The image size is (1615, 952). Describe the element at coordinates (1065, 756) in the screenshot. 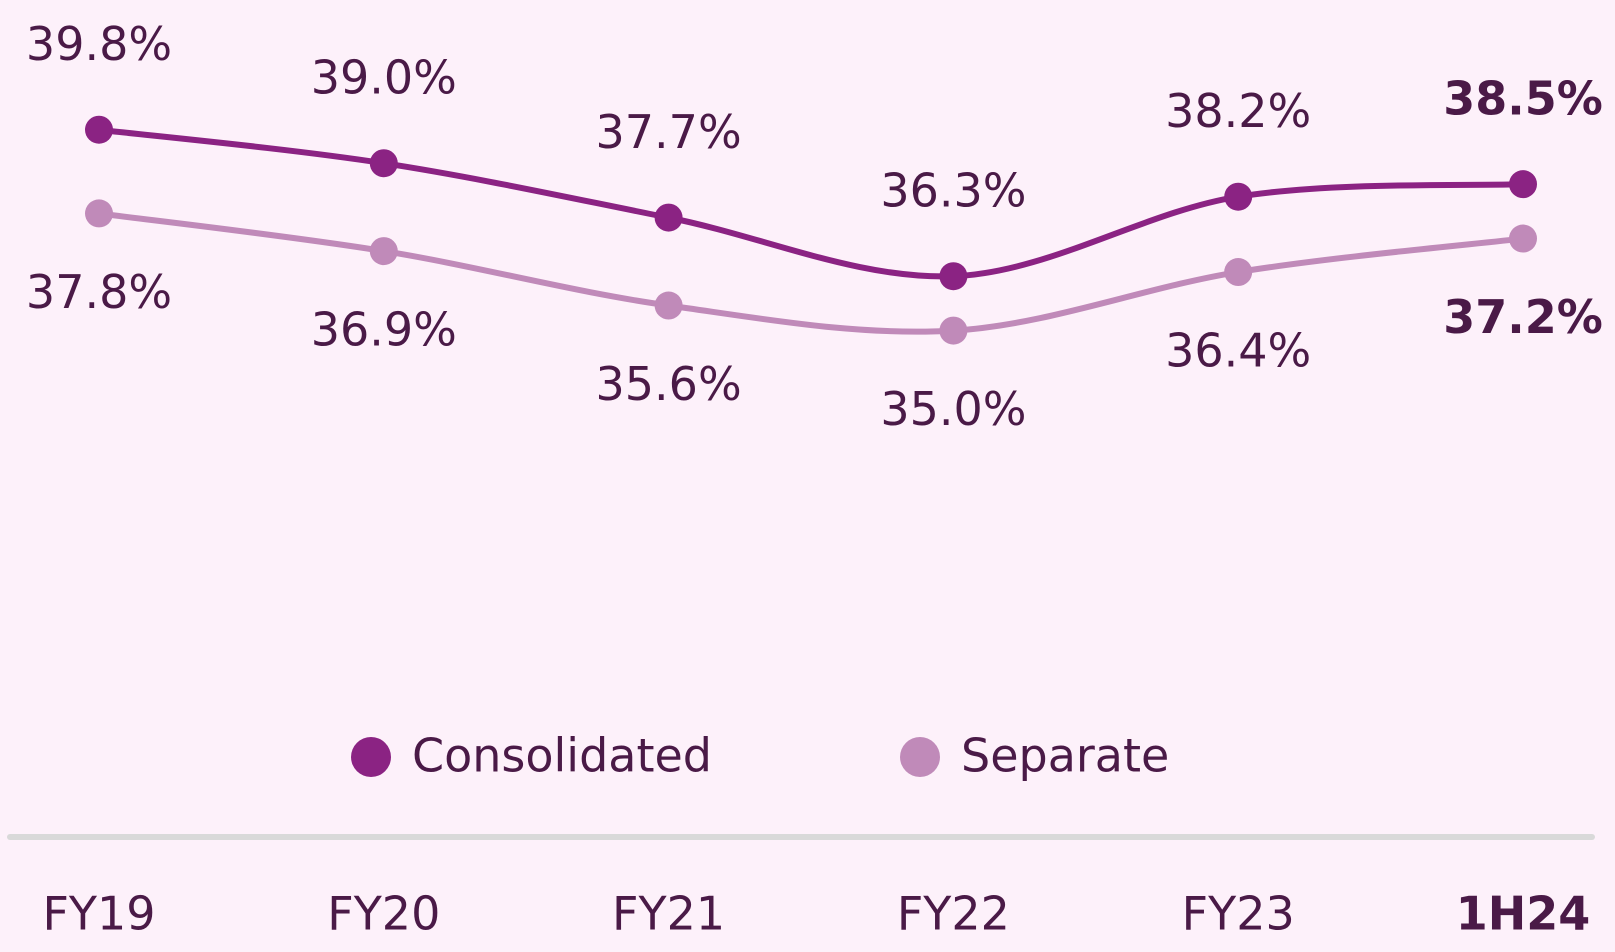

I see `legend-label: Separate` at that location.